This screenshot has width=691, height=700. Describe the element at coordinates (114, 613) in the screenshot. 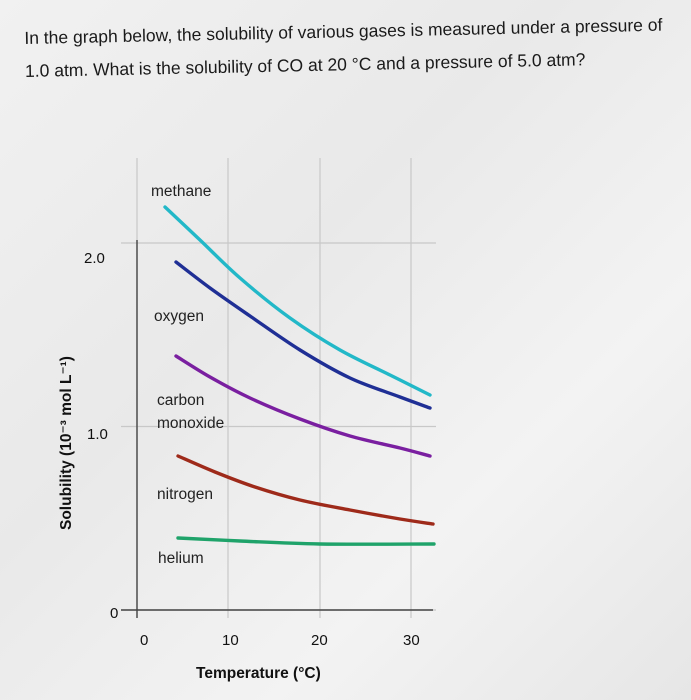

I see `y-tick-label: 0` at that location.